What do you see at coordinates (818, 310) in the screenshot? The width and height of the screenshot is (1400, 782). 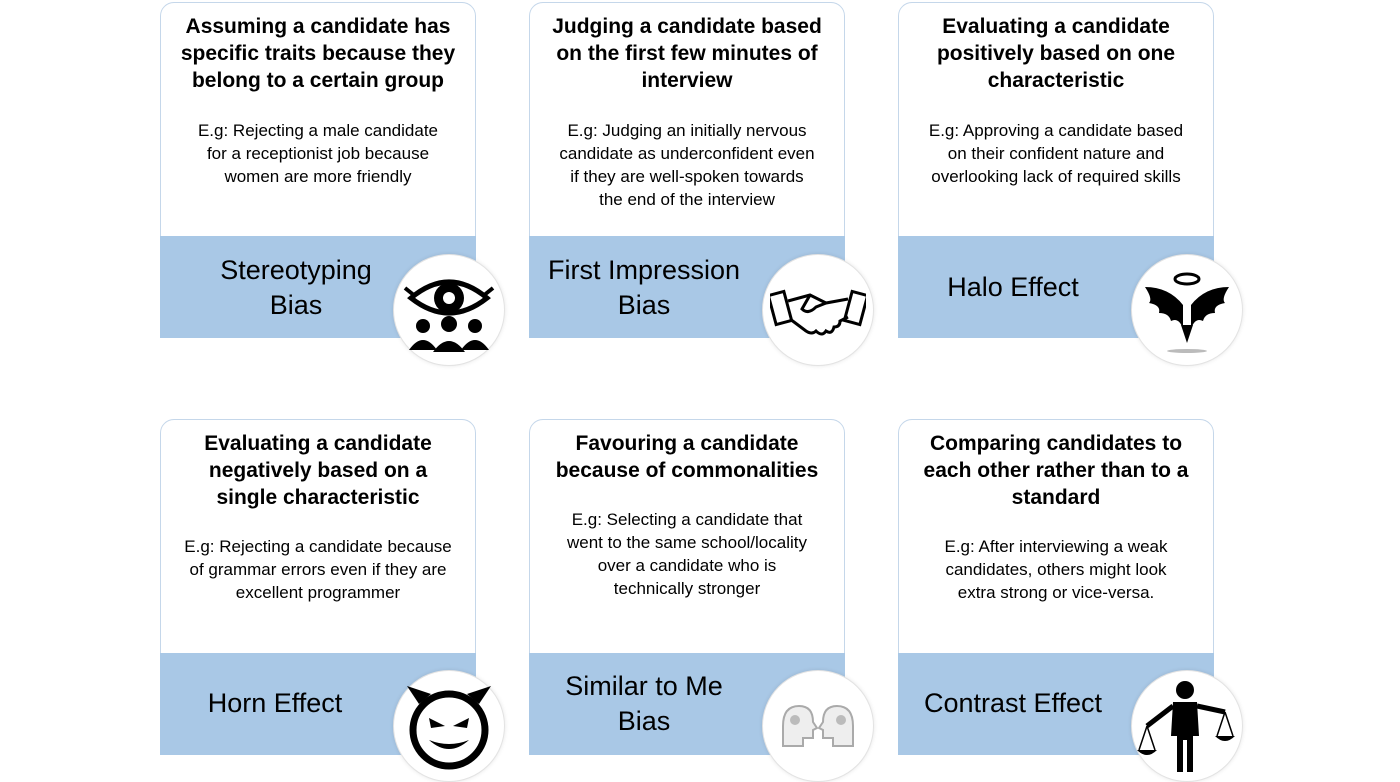 I see `handshake-icon` at bounding box center [818, 310].